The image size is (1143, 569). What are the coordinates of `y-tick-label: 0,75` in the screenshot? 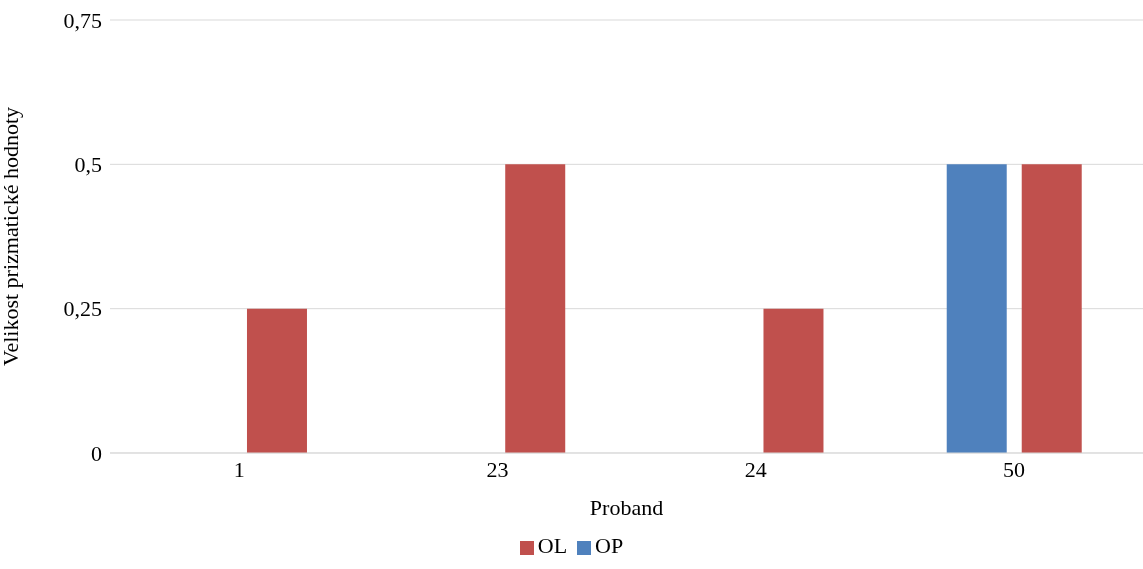 It's located at (82, 20).